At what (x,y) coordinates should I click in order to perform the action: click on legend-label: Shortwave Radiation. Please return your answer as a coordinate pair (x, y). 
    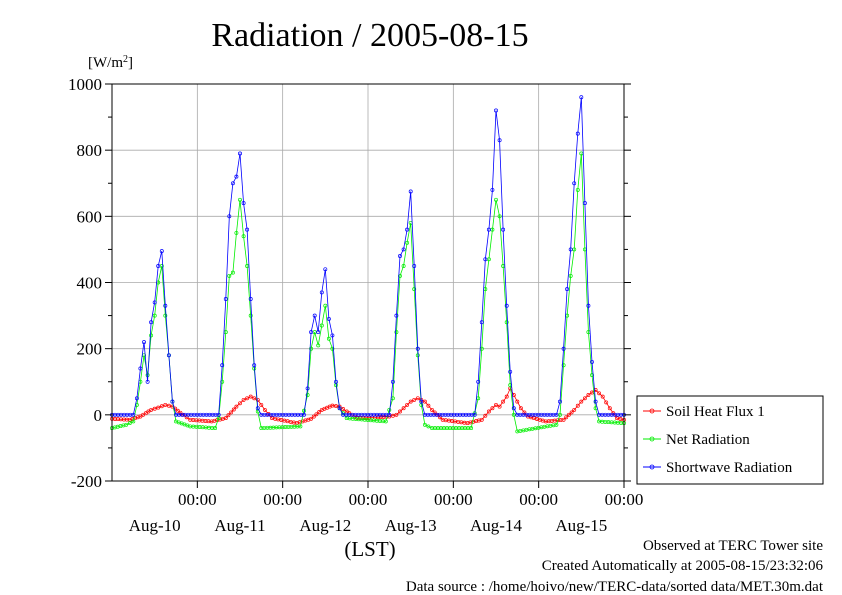
    Looking at the image, I should click on (729, 468).